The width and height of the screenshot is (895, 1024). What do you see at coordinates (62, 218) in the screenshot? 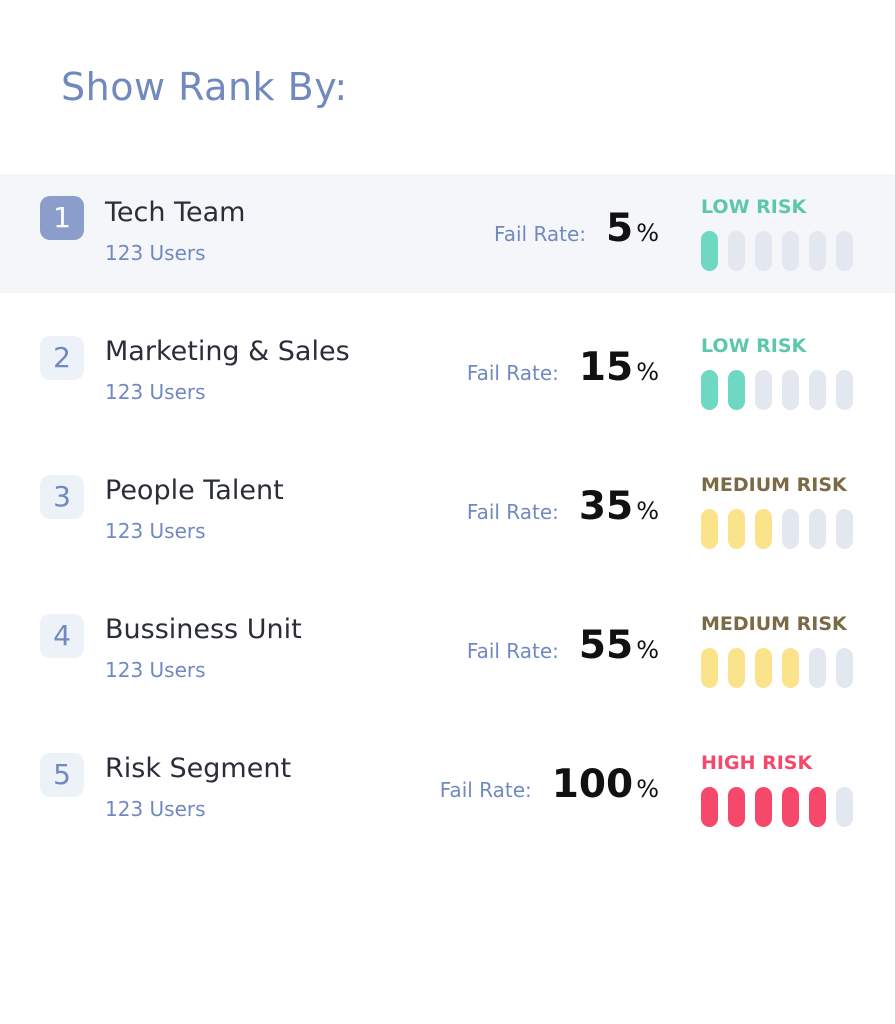
I see `rank-badge: 1` at bounding box center [62, 218].